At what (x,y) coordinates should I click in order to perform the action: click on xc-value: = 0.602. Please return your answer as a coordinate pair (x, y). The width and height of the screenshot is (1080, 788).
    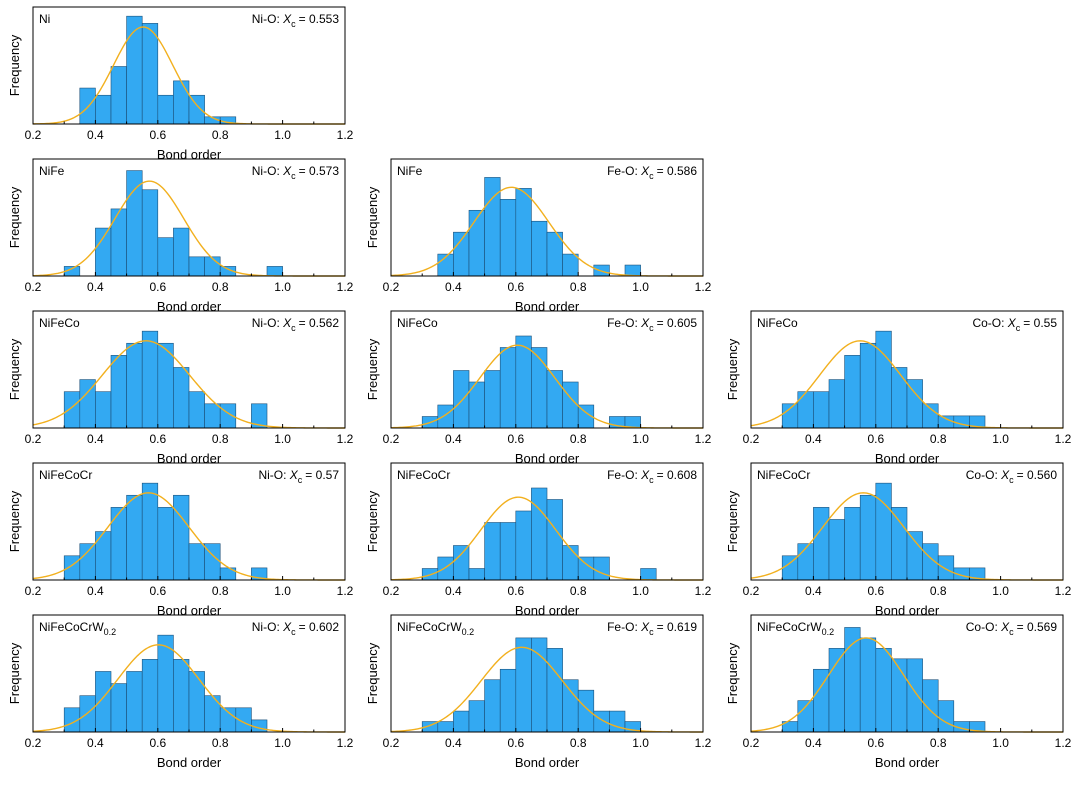
    Looking at the image, I should click on (319, 627).